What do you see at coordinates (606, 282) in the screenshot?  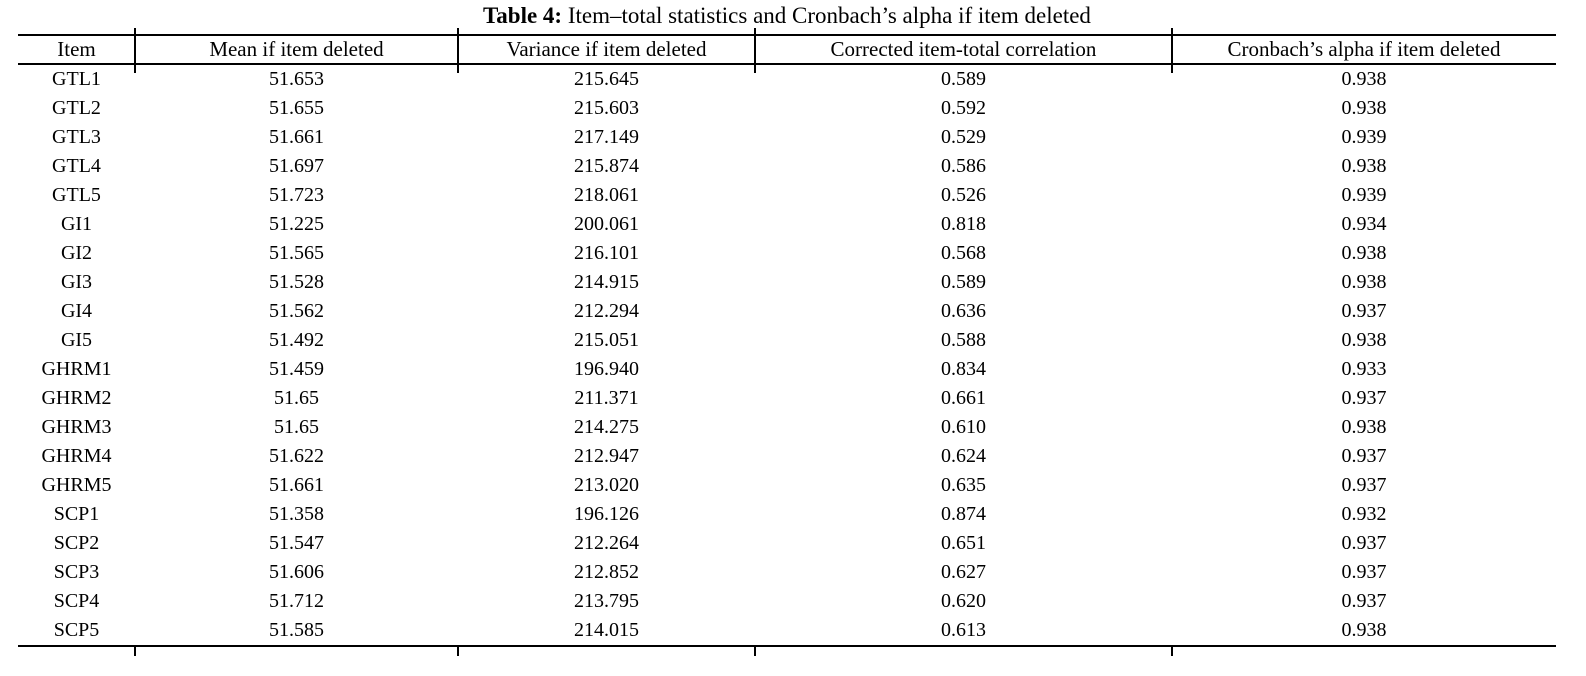 I see `cell-variance: 214.915` at bounding box center [606, 282].